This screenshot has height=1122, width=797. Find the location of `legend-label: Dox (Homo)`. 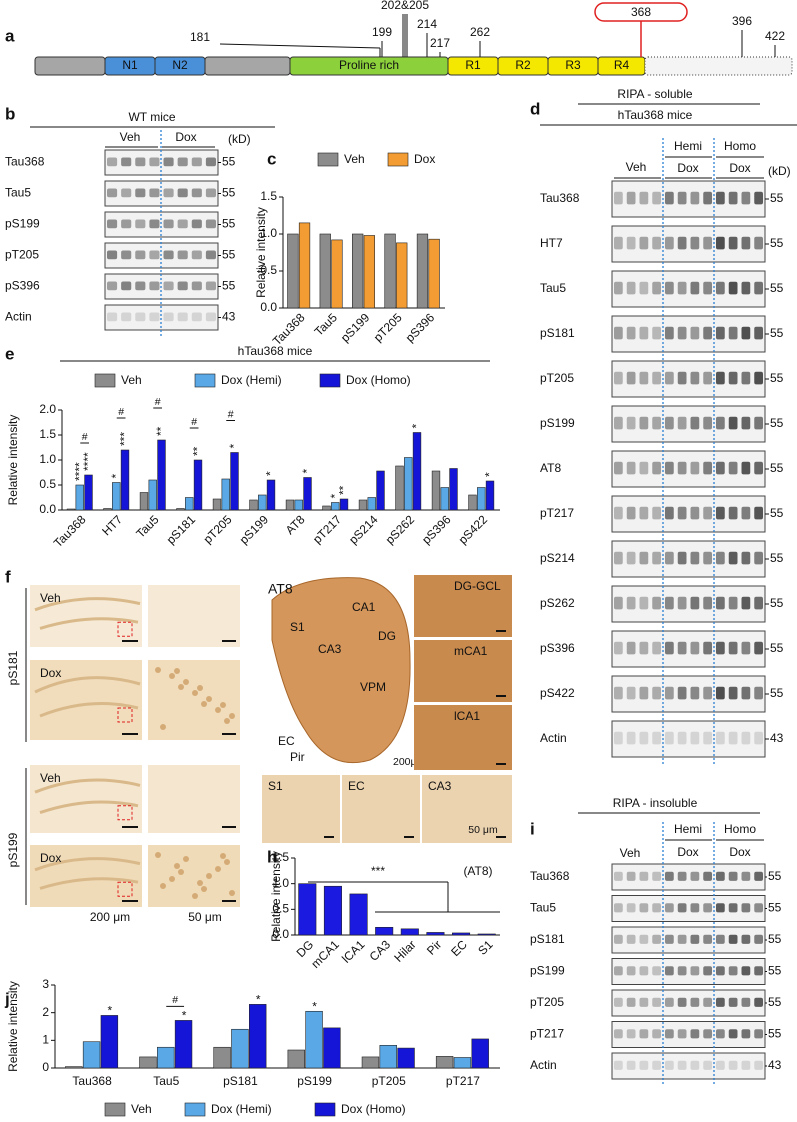

legend-label: Dox (Homo) is located at coordinates (378, 380).